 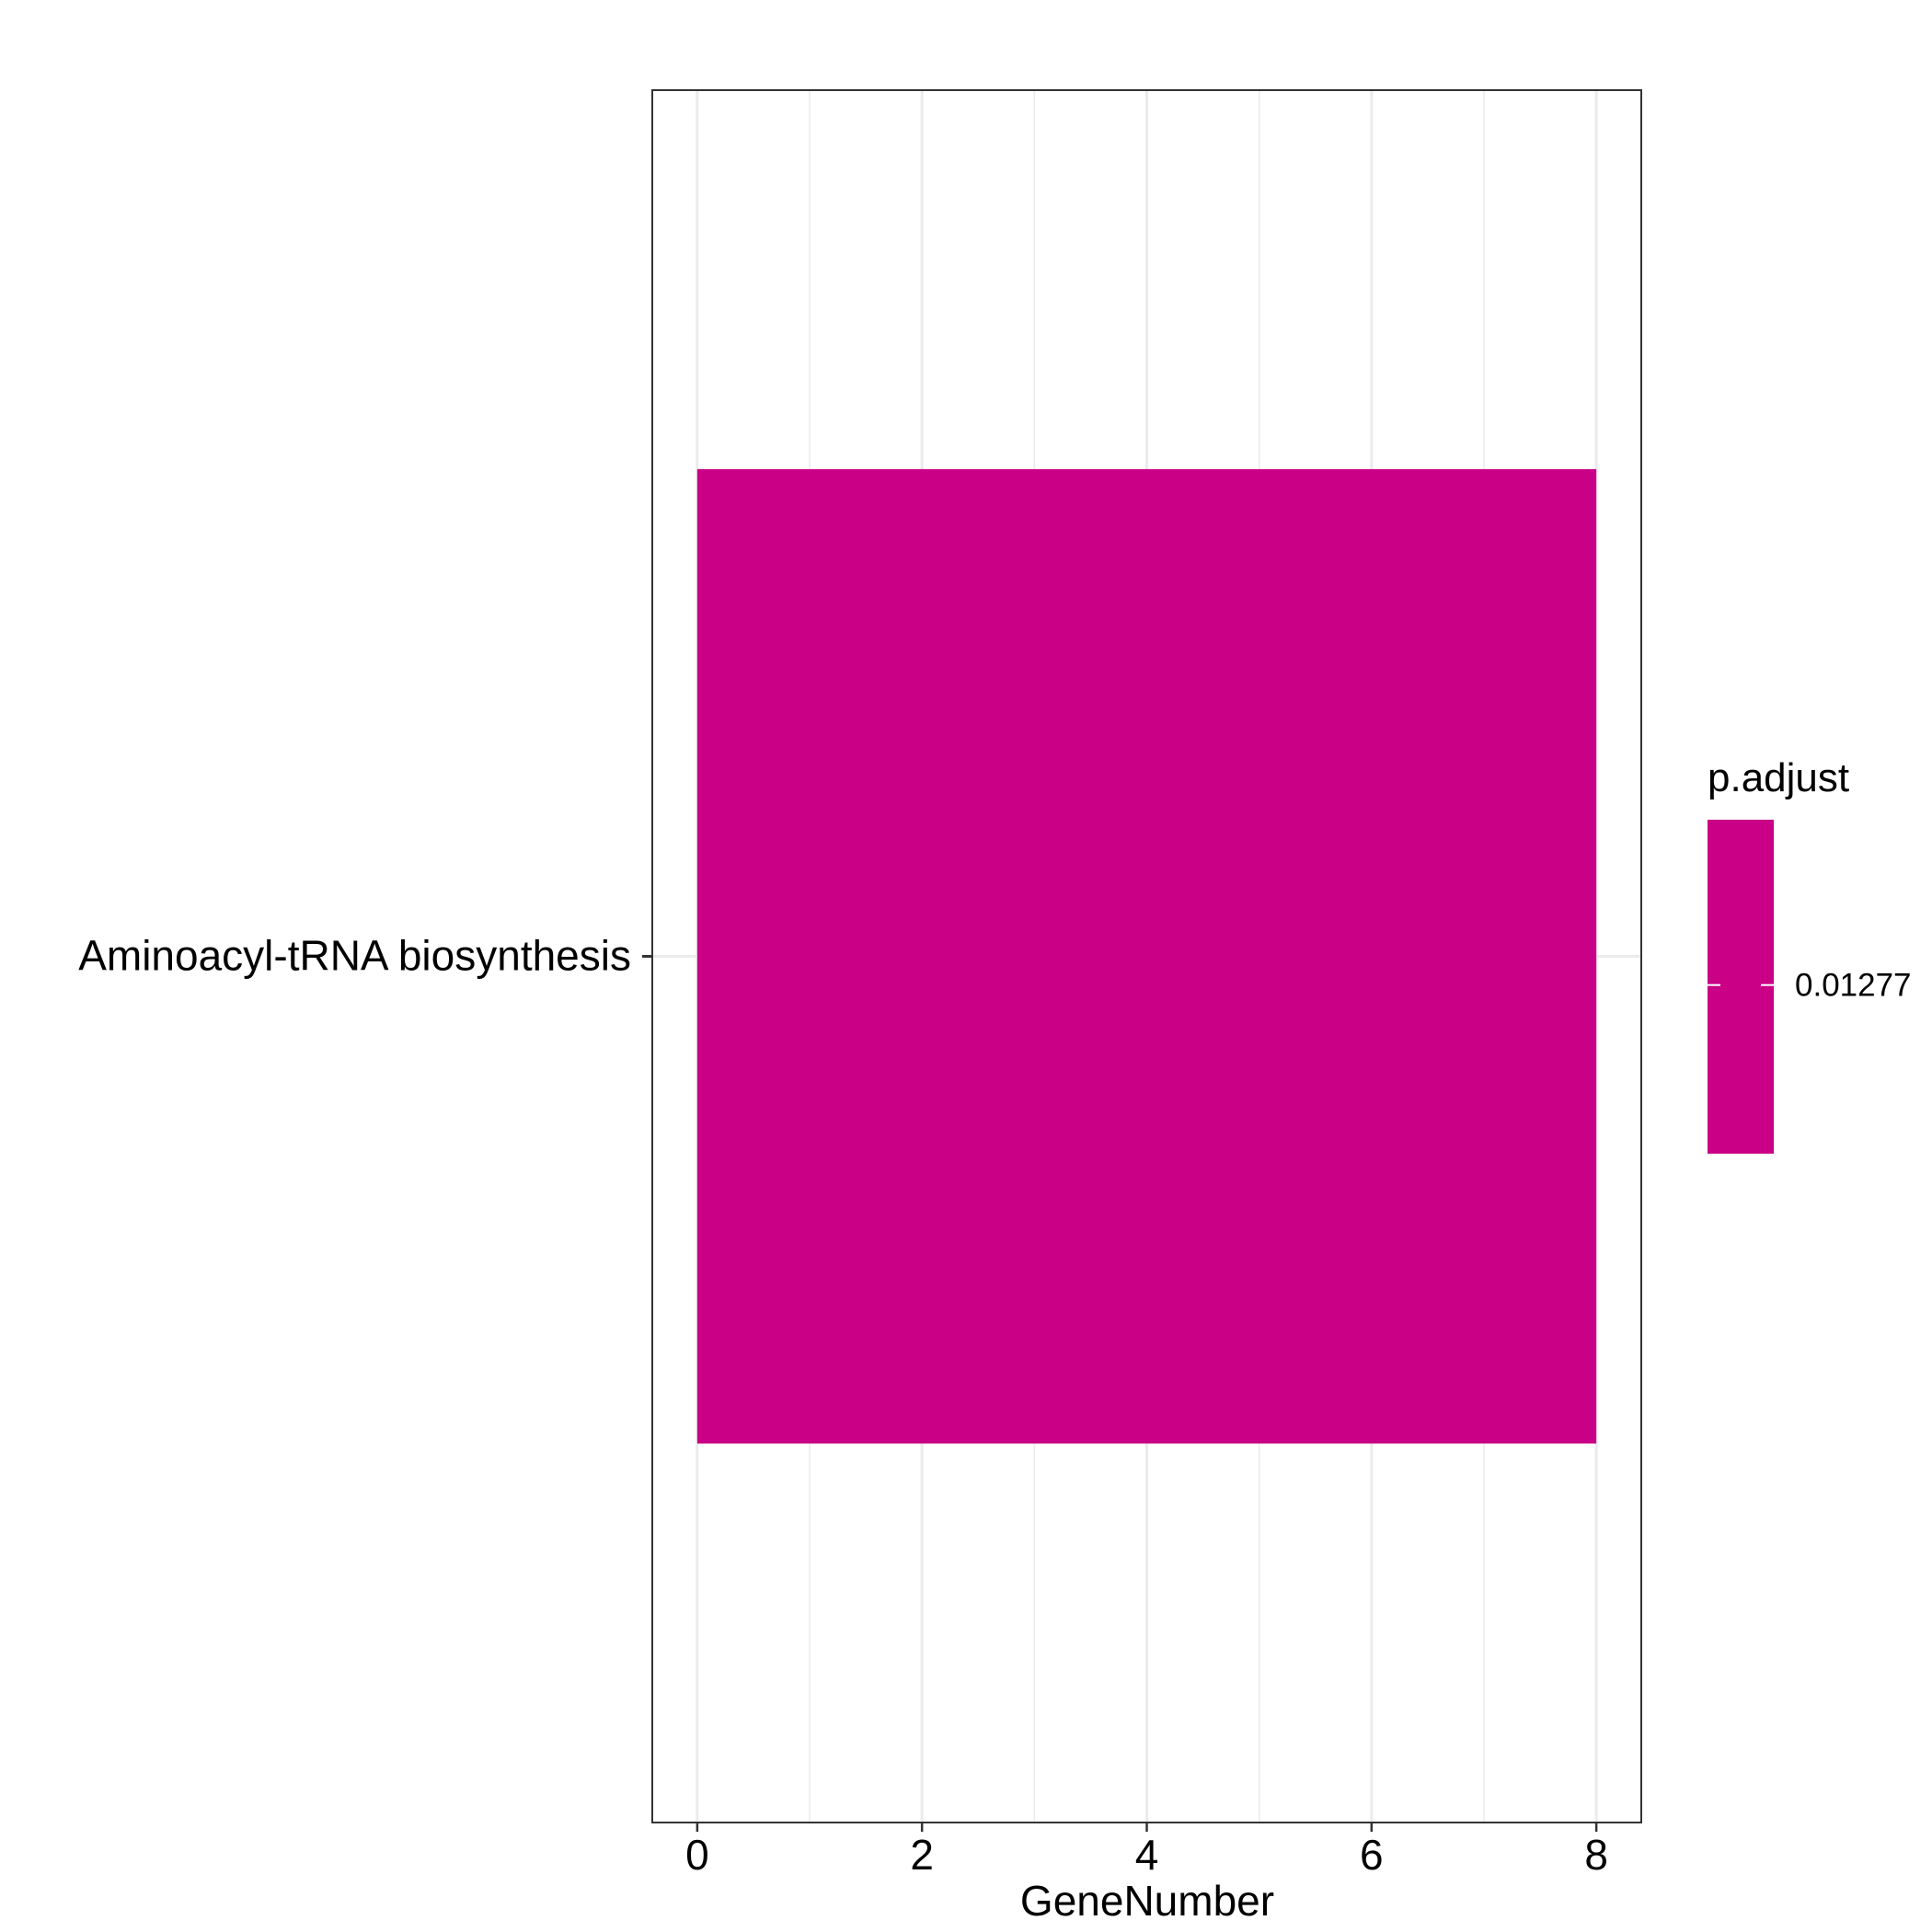 I want to click on x-tick-label: 4, so click(x=1147, y=1855).